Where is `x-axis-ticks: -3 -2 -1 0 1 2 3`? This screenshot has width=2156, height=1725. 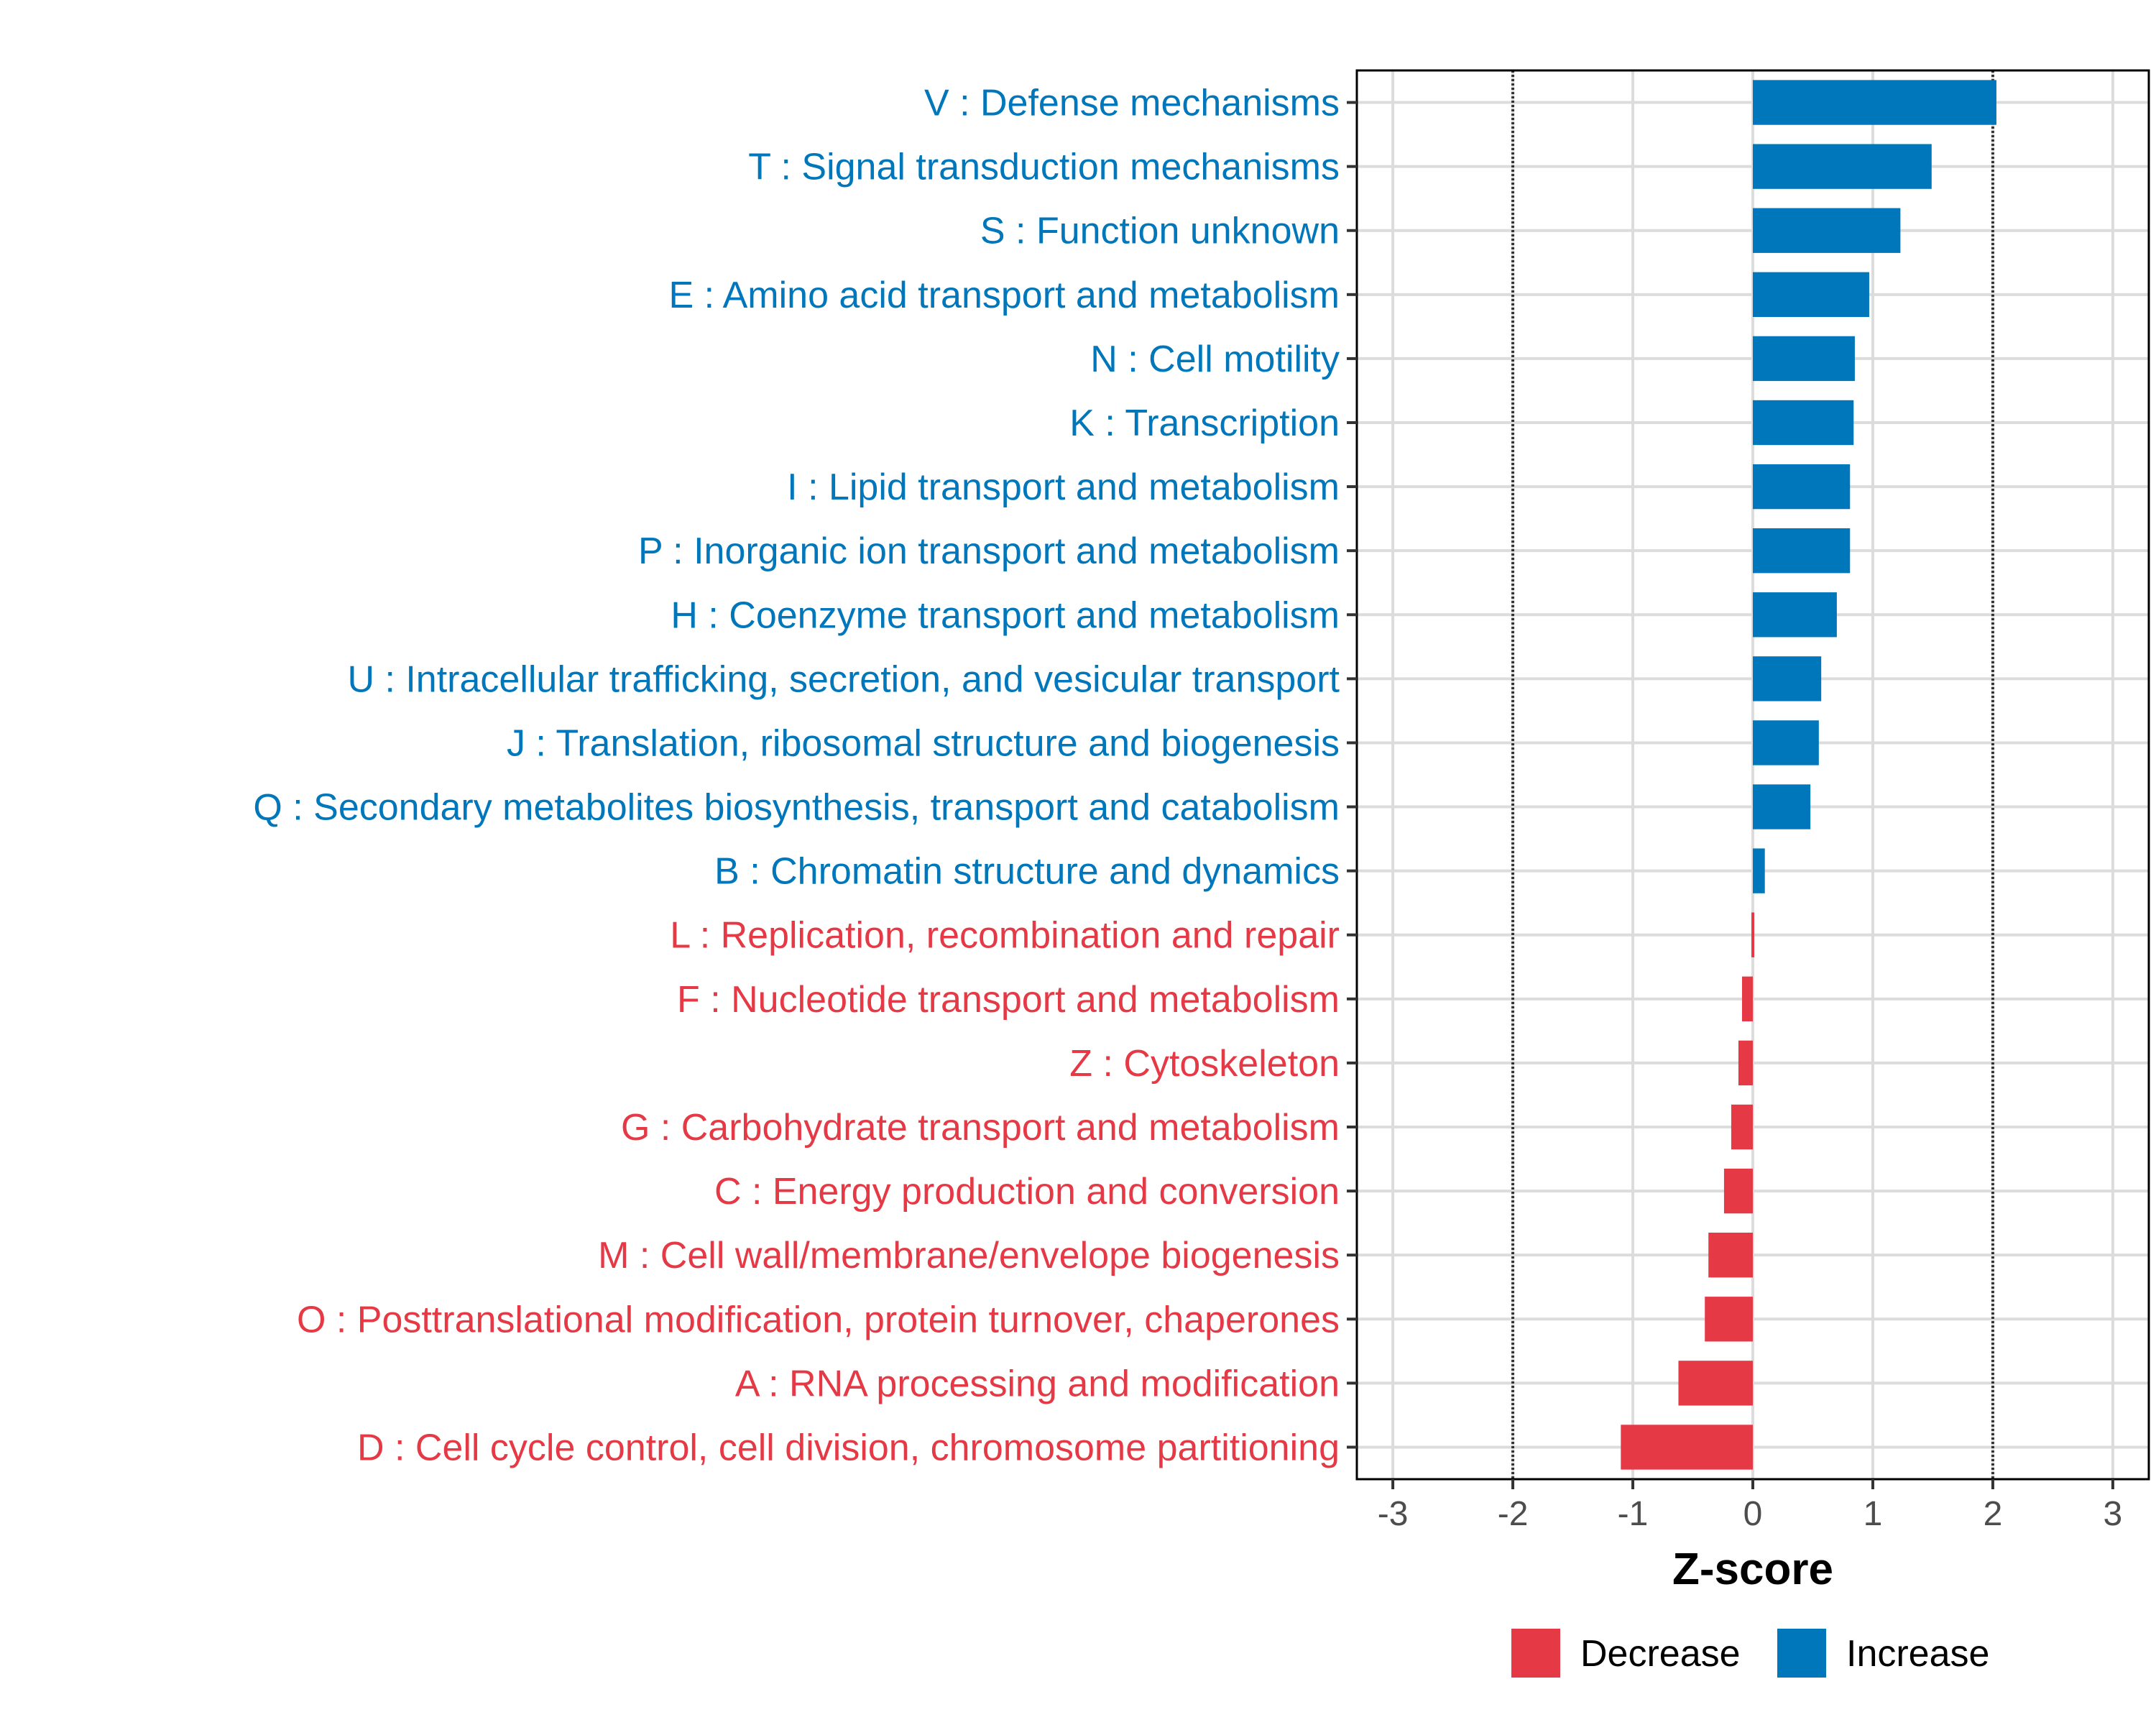
x-axis-ticks: -3 -2 -1 0 1 2 3 is located at coordinates (1751, 1506).